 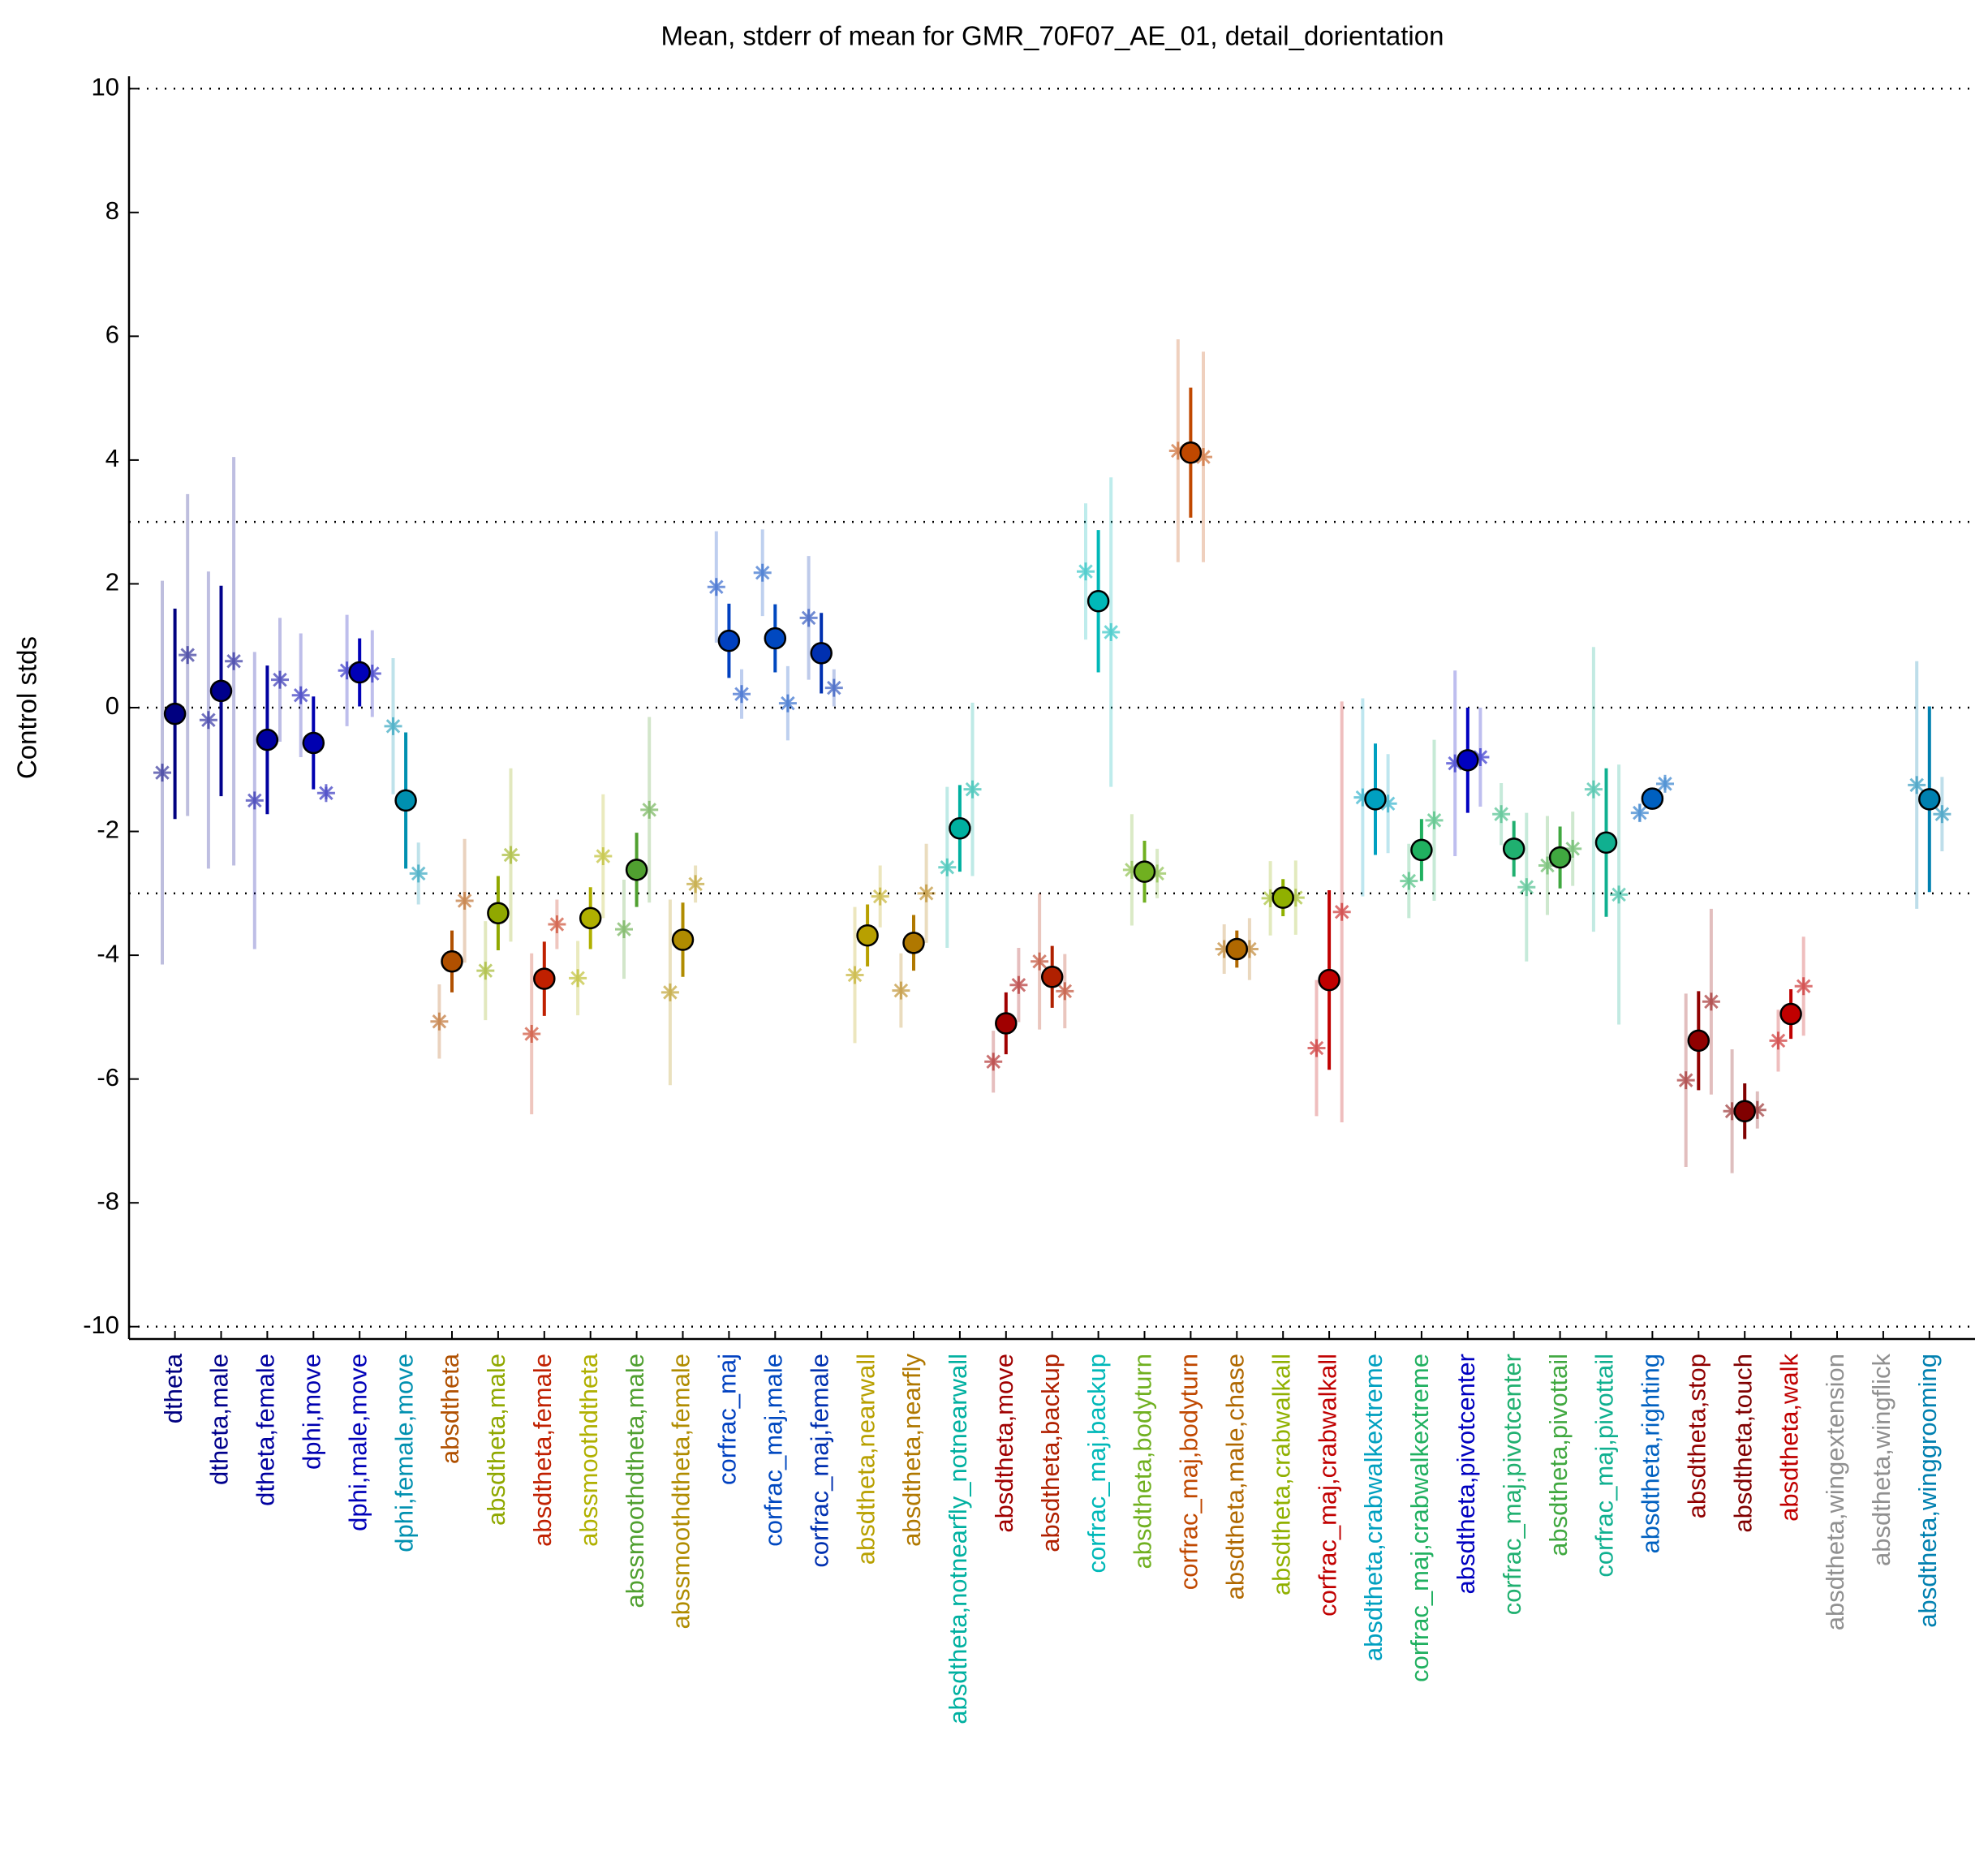 What do you see at coordinates (1558, 1455) in the screenshot?
I see `x-tick-label: absdtheta,pivottail` at bounding box center [1558, 1455].